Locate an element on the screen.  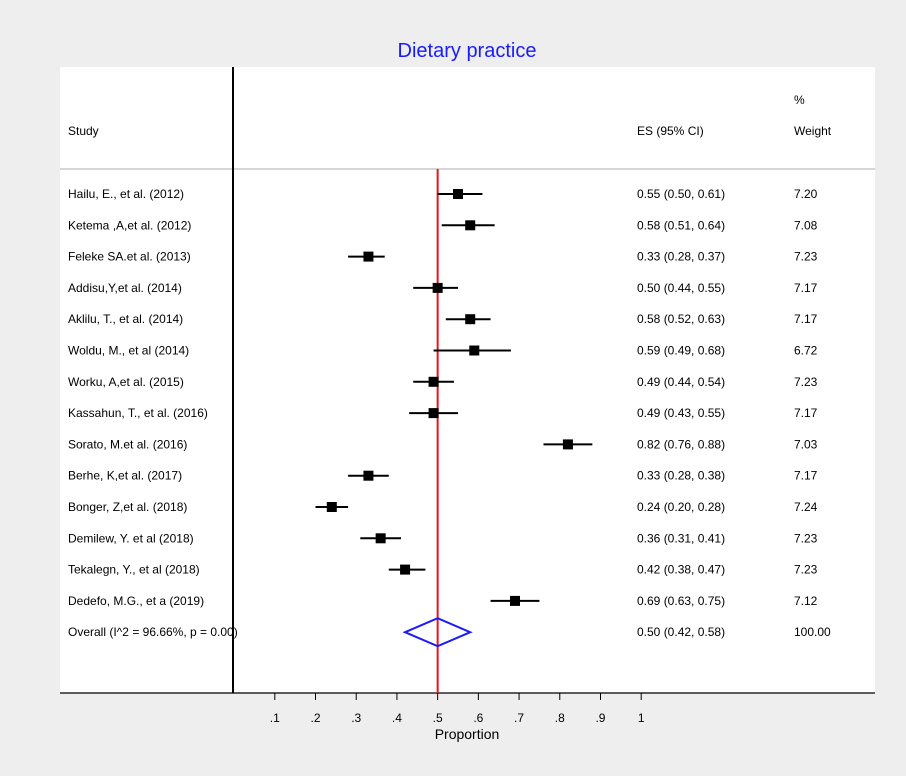
study-label: Worku, A,et al. (2015) is located at coordinates (126, 382).